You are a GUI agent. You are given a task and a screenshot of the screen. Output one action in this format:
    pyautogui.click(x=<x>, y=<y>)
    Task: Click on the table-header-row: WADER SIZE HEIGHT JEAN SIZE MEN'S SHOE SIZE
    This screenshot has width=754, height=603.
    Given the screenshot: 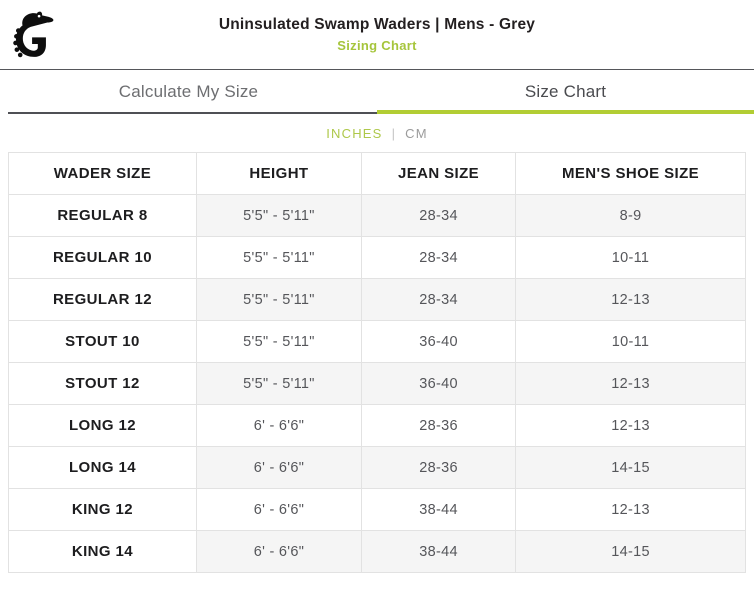 What is the action you would take?
    pyautogui.click(x=377, y=173)
    